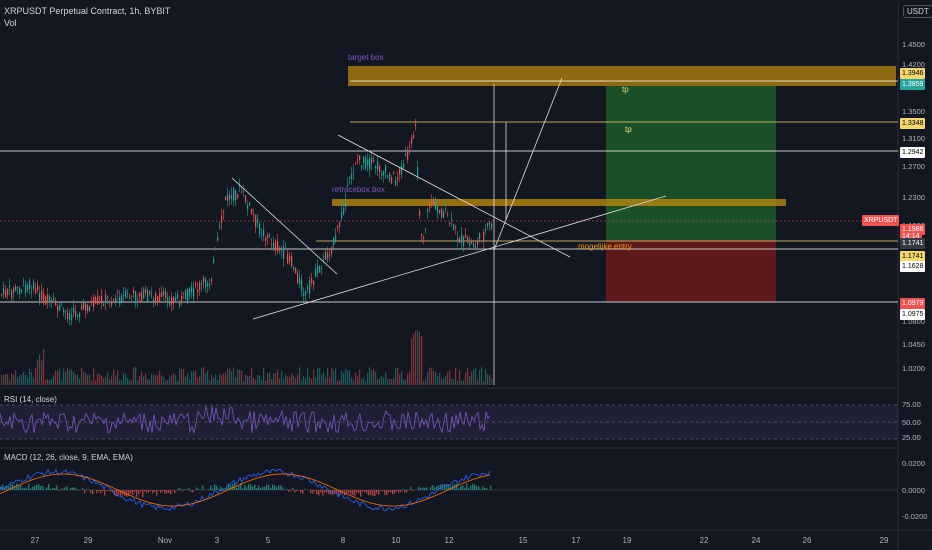 The image size is (932, 550). Describe the element at coordinates (913, 111) in the screenshot. I see `price-tick-label: 1.3500` at that location.